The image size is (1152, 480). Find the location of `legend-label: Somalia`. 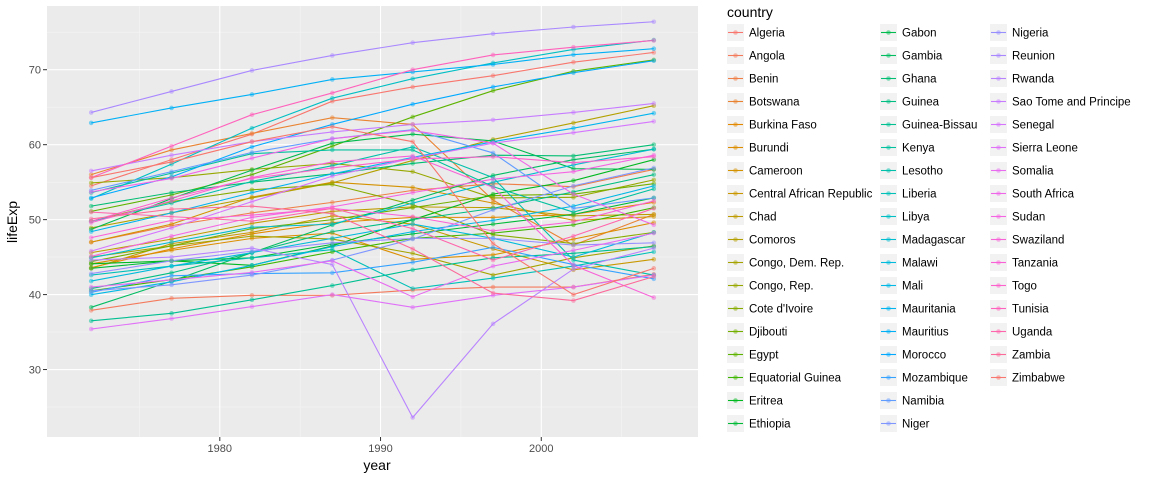

legend-label: Somalia is located at coordinates (1033, 172).